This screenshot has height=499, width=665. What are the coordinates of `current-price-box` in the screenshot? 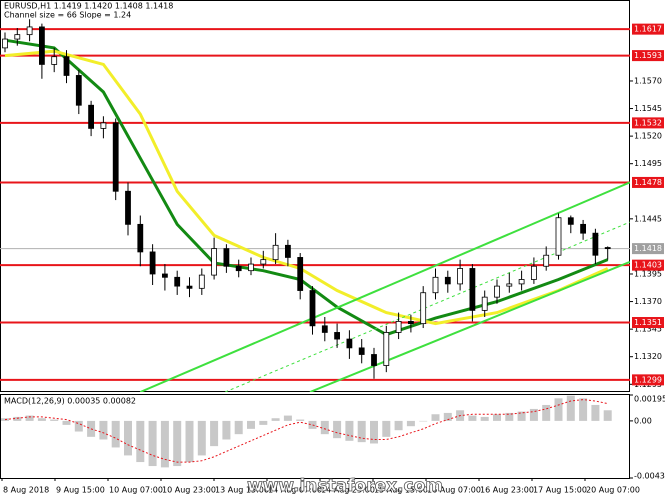 It's located at (648, 249).